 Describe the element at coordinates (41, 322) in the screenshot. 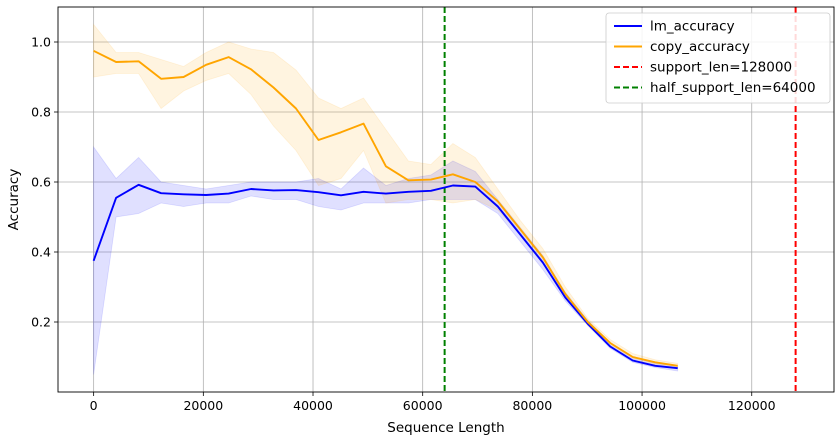

I see `y-tick-label: 0.2` at that location.